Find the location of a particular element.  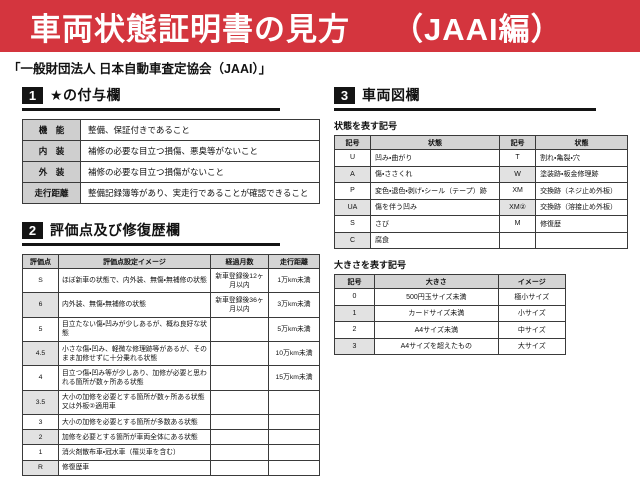

symbol-cell: 0 is located at coordinates (354, 297).